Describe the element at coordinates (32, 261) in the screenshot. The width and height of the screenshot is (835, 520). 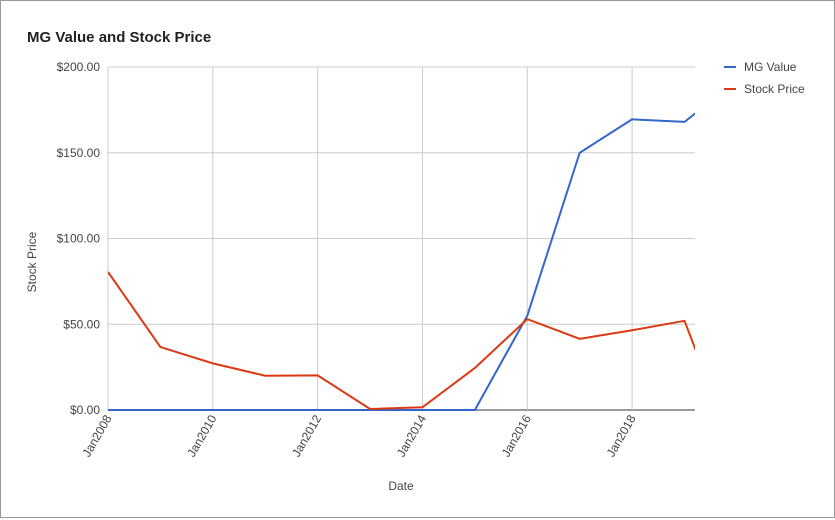
I see `y-axis-label: Stock Price` at that location.